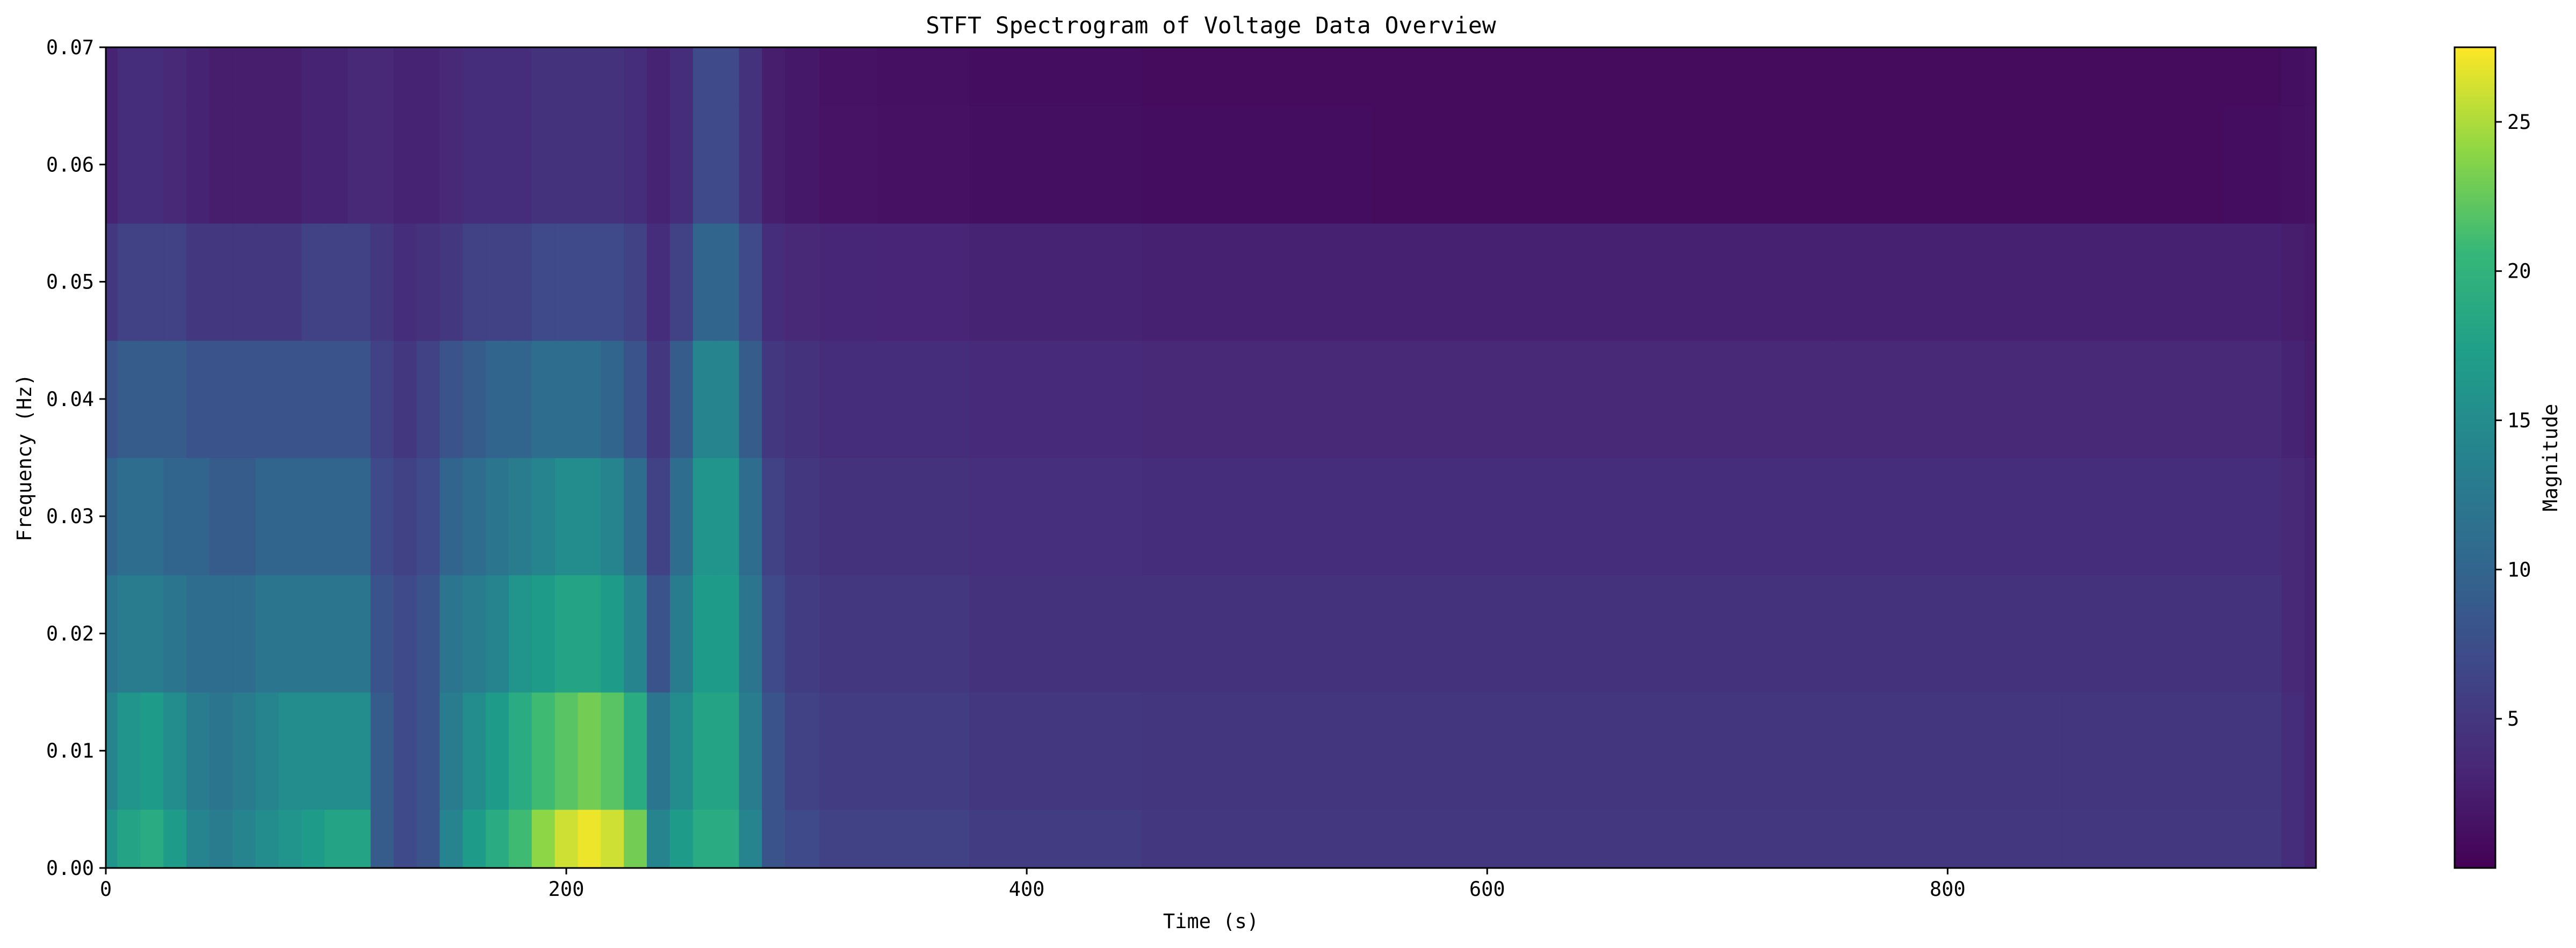 This screenshot has width=2576, height=948. Describe the element at coordinates (70, 868) in the screenshot. I see `y-tick-label: 0.00` at that location.